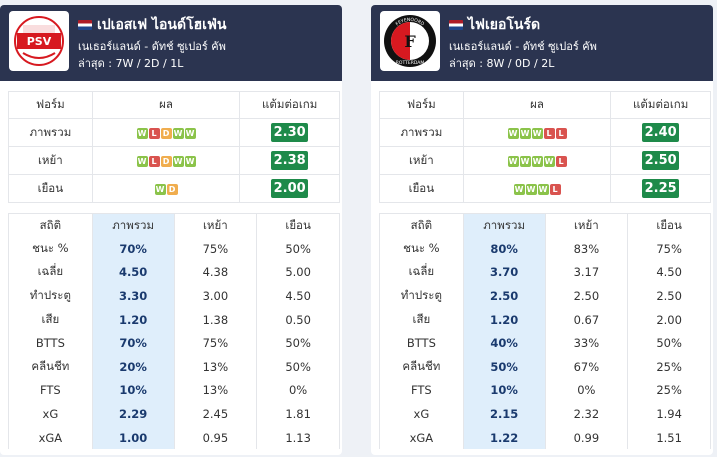 Image resolution: width=717 pixels, height=457 pixels. Describe the element at coordinates (669, 272) in the screenshot. I see `stat-away: 4.50` at that location.